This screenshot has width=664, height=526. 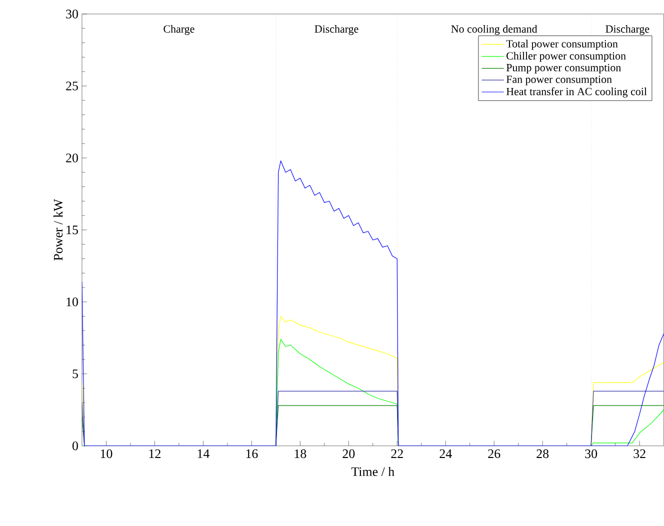 What do you see at coordinates (179, 30) in the screenshot?
I see `annotation: Charge` at bounding box center [179, 30].